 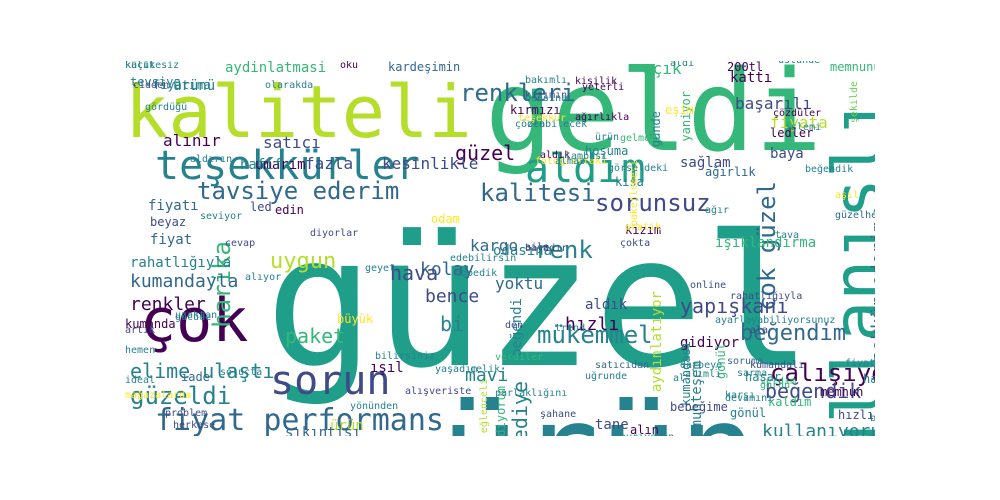 I want to click on cloud-word: görseldeki, so click(x=638, y=168).